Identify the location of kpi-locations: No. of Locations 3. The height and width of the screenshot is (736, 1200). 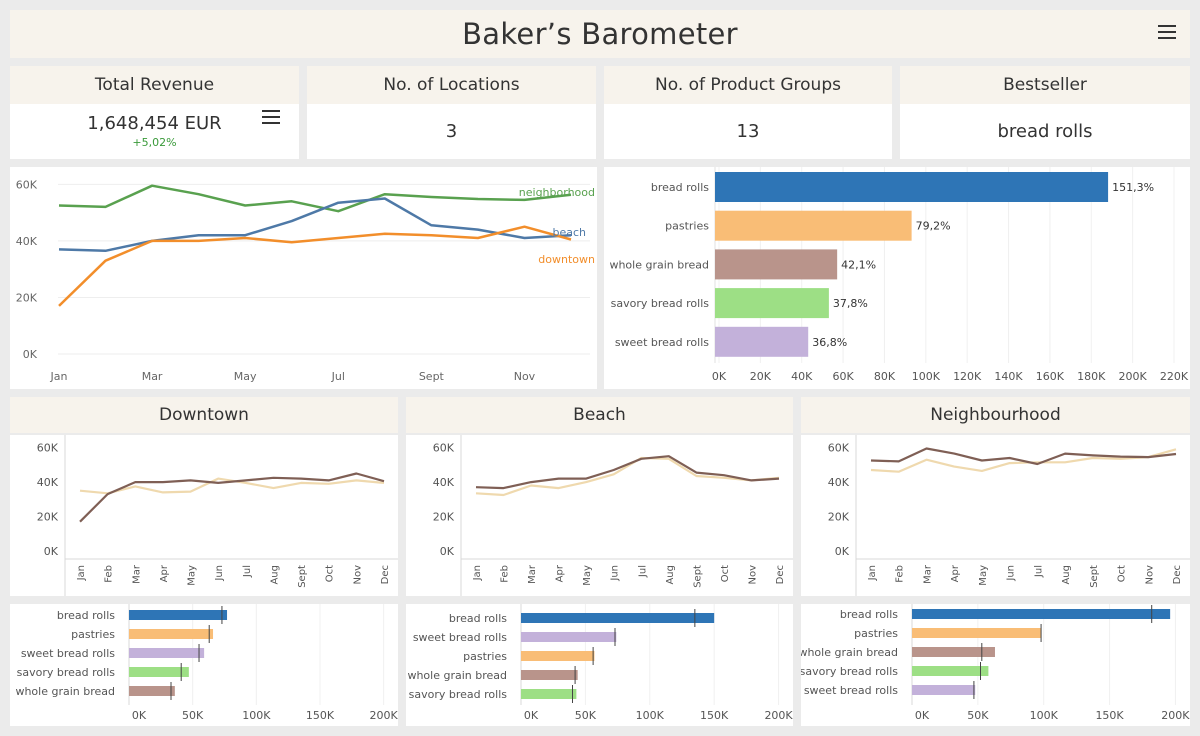
(451, 112).